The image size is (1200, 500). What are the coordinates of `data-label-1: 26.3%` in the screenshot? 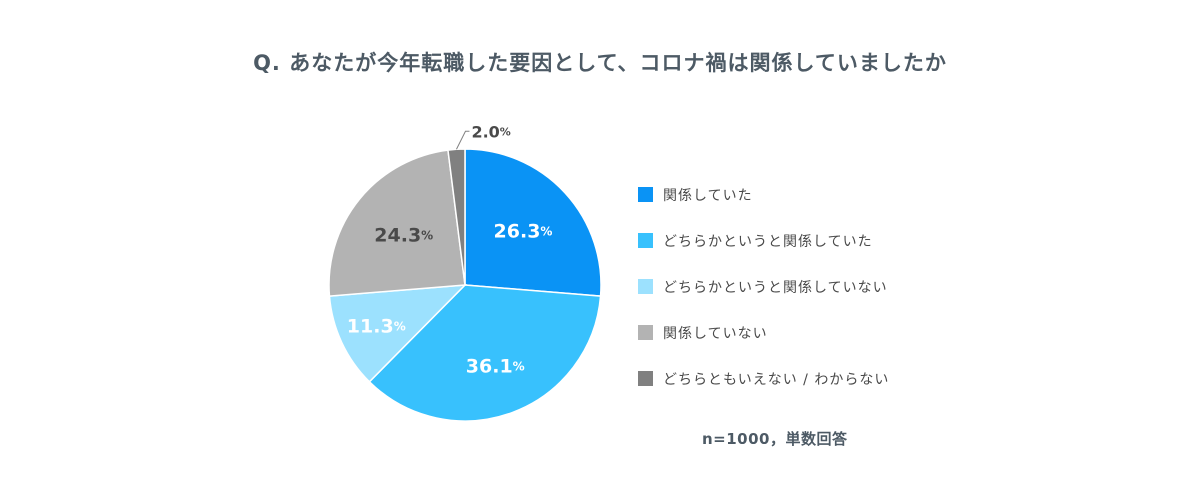 It's located at (523, 232).